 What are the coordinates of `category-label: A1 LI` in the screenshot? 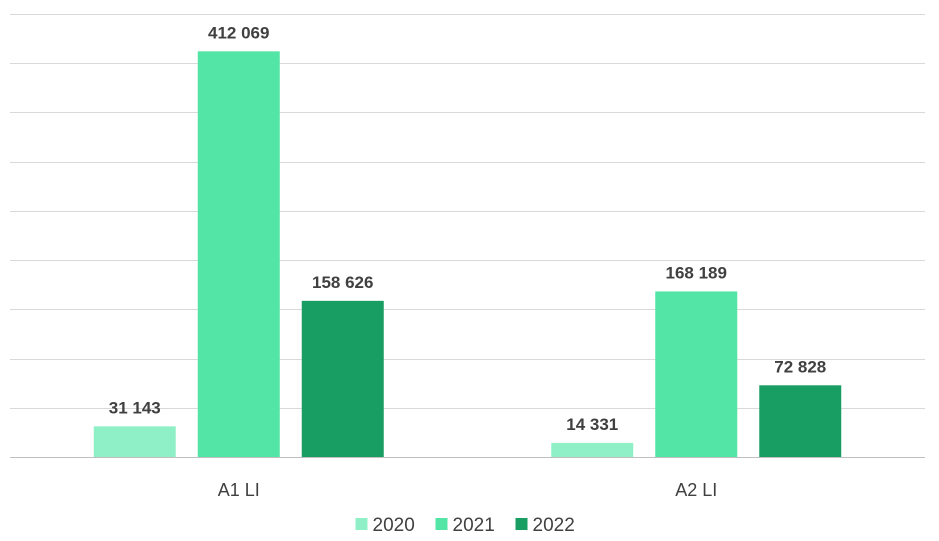 It's located at (239, 490).